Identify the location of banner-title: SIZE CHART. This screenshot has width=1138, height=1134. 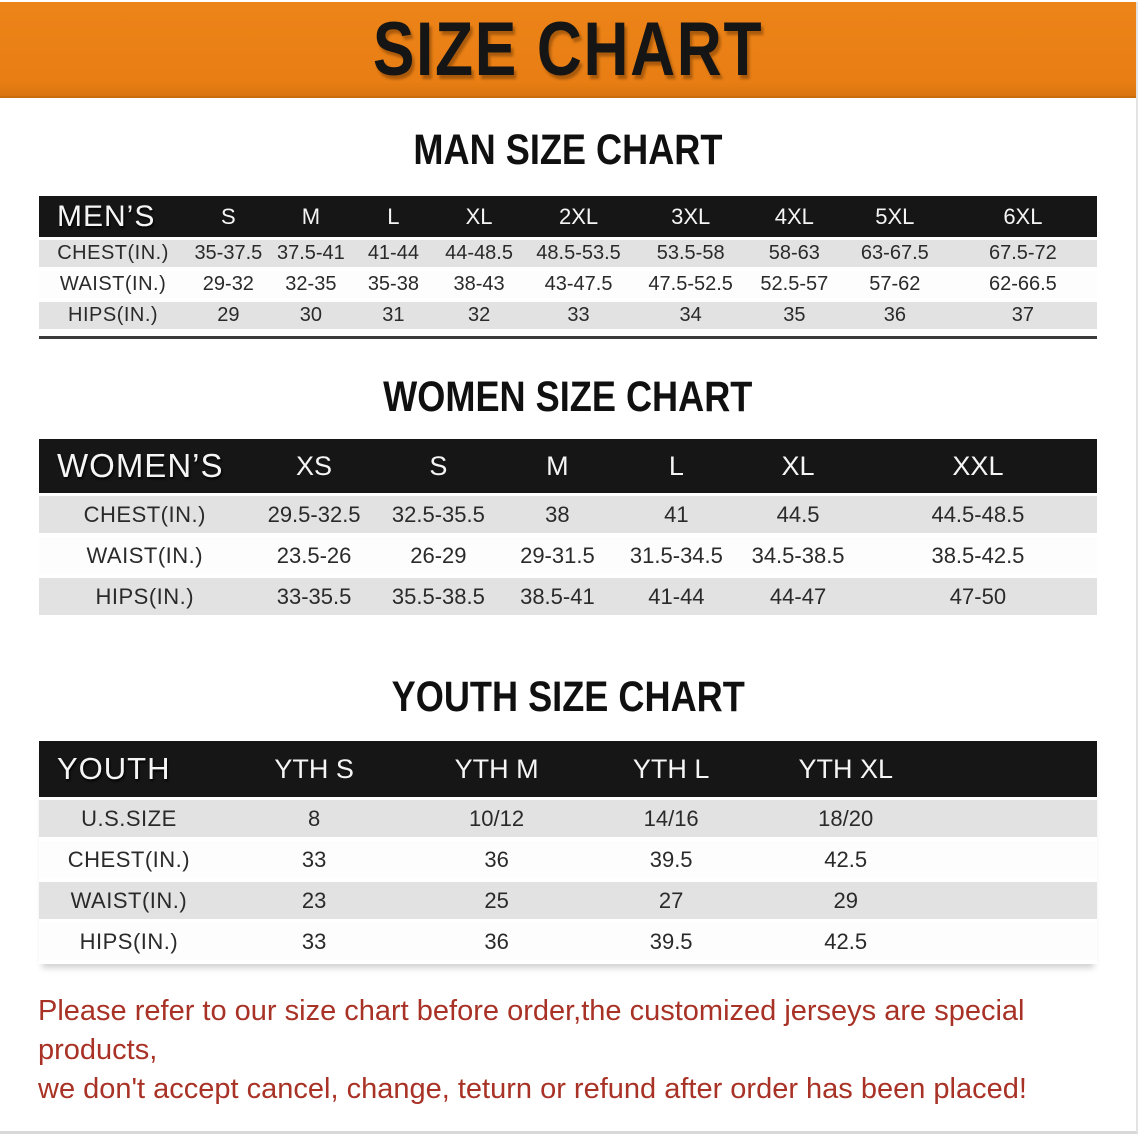
(568, 49).